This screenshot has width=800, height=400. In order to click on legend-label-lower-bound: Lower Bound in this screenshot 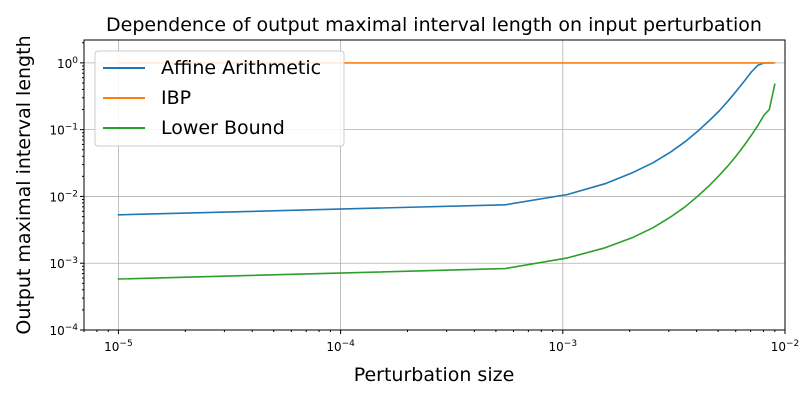, I will do `click(223, 128)`.